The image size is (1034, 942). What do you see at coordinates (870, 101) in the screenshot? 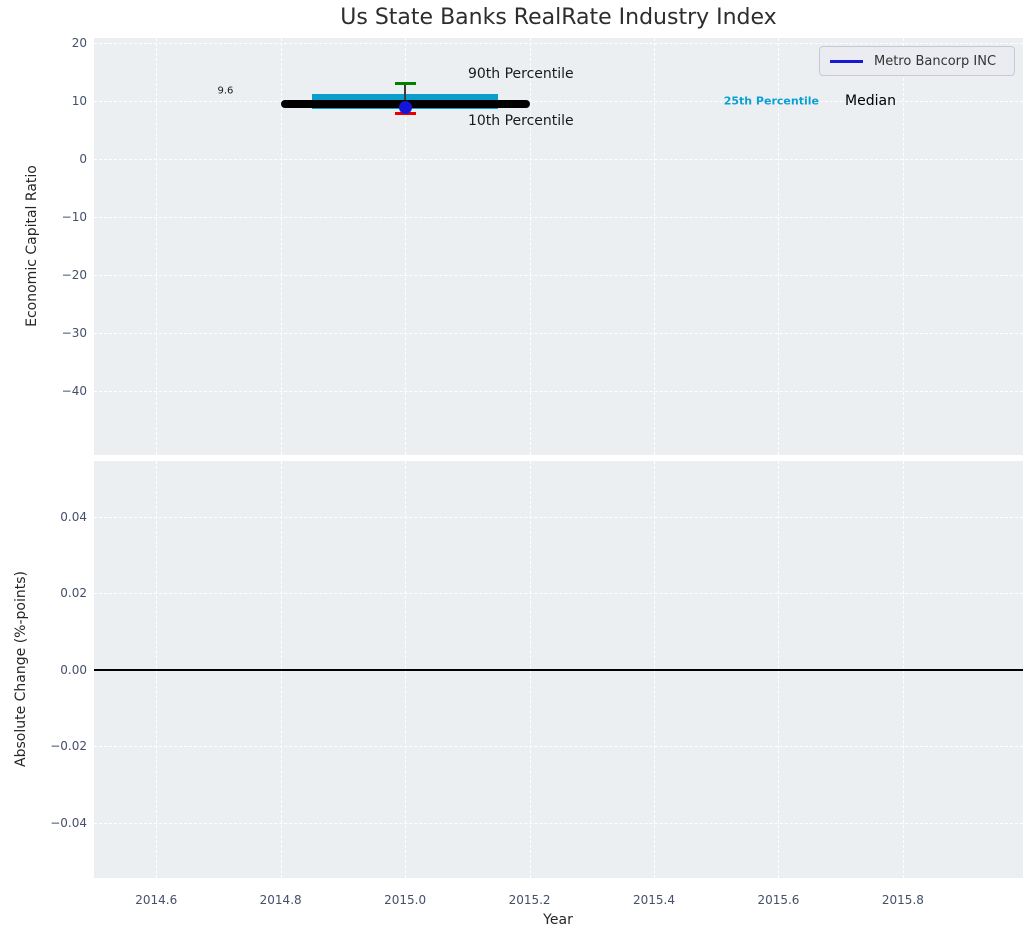
I see `annotation-median: Median` at bounding box center [870, 101].